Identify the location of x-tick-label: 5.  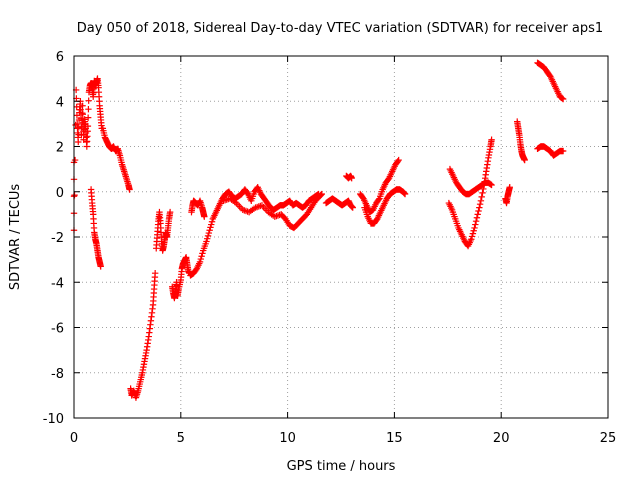
(181, 438).